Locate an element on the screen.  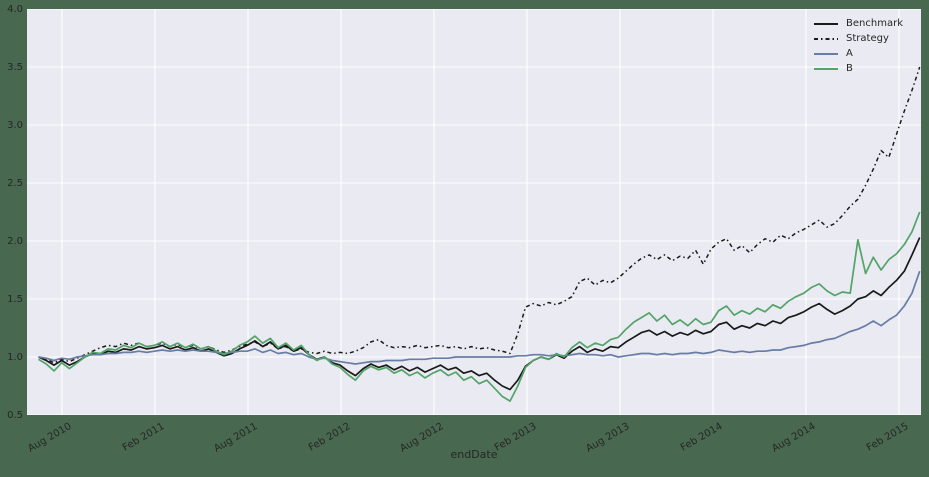
legend-item-strategy: Strategy is located at coordinates (858, 39).